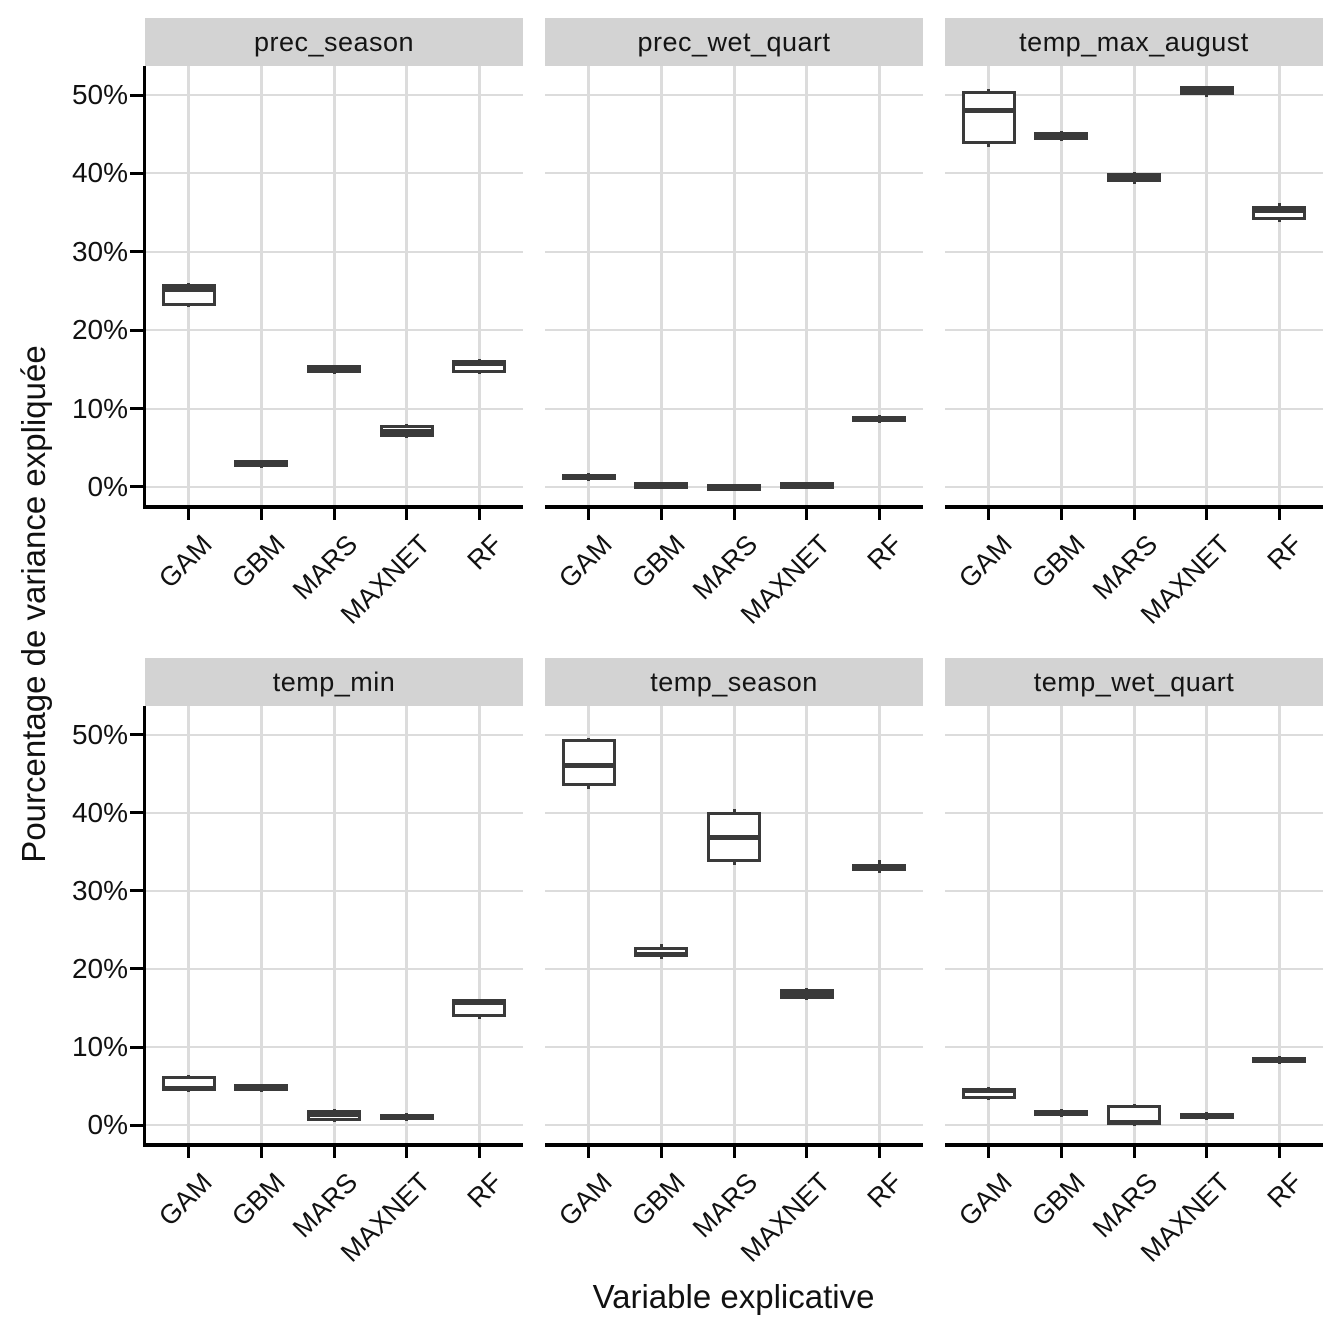 This screenshot has height=1344, width=1344. What do you see at coordinates (734, 41) in the screenshot?
I see `facet-strip-label: prec_wet_quart` at bounding box center [734, 41].